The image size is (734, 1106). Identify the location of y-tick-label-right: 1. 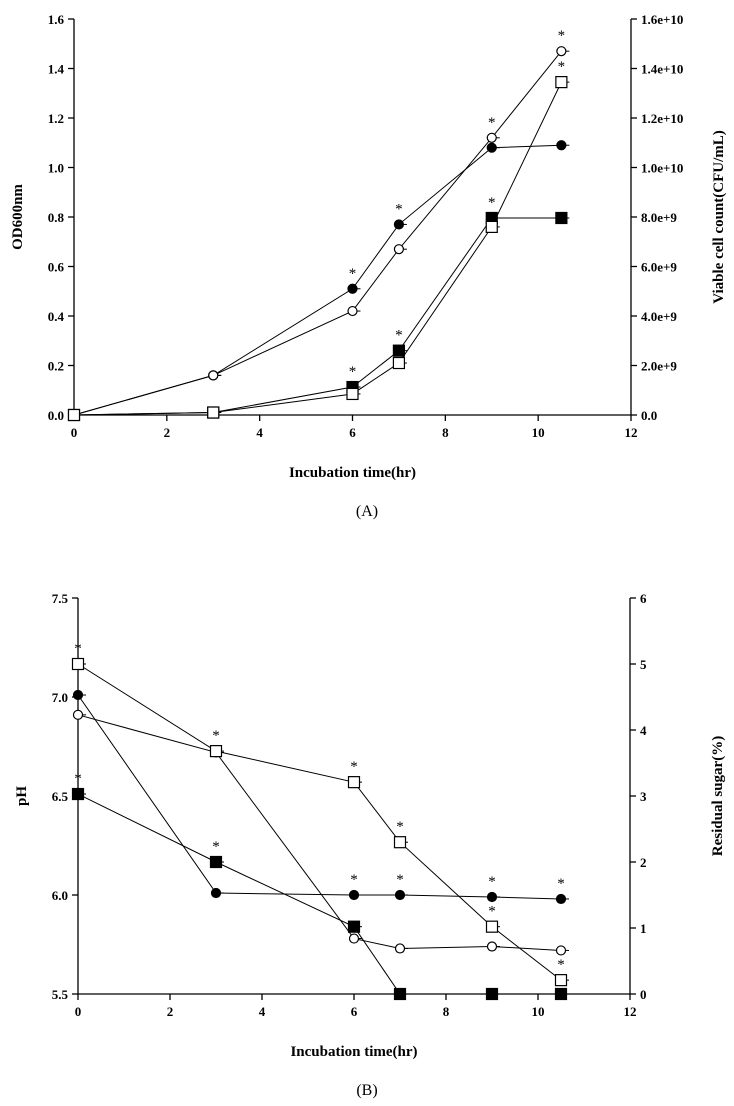
(643, 928).